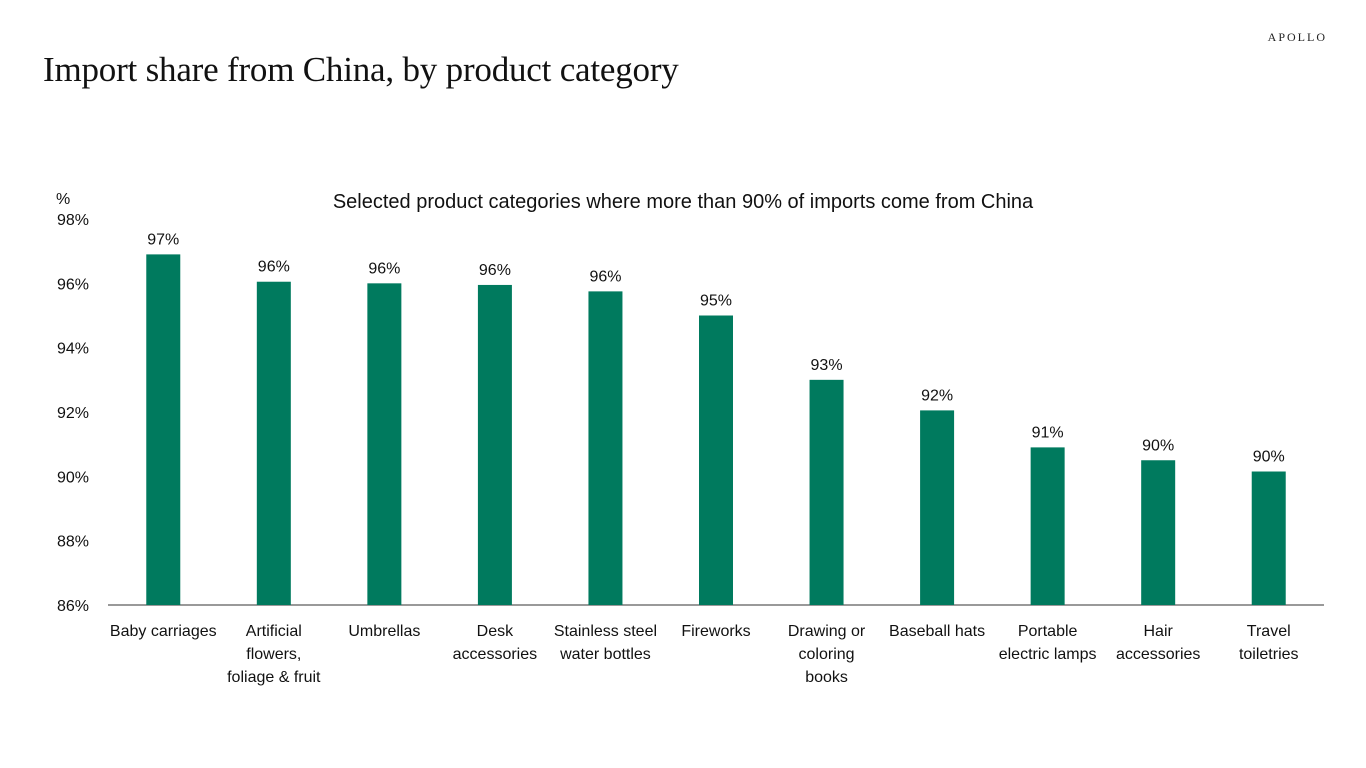  I want to click on y-tick-label: 88%, so click(73, 542).